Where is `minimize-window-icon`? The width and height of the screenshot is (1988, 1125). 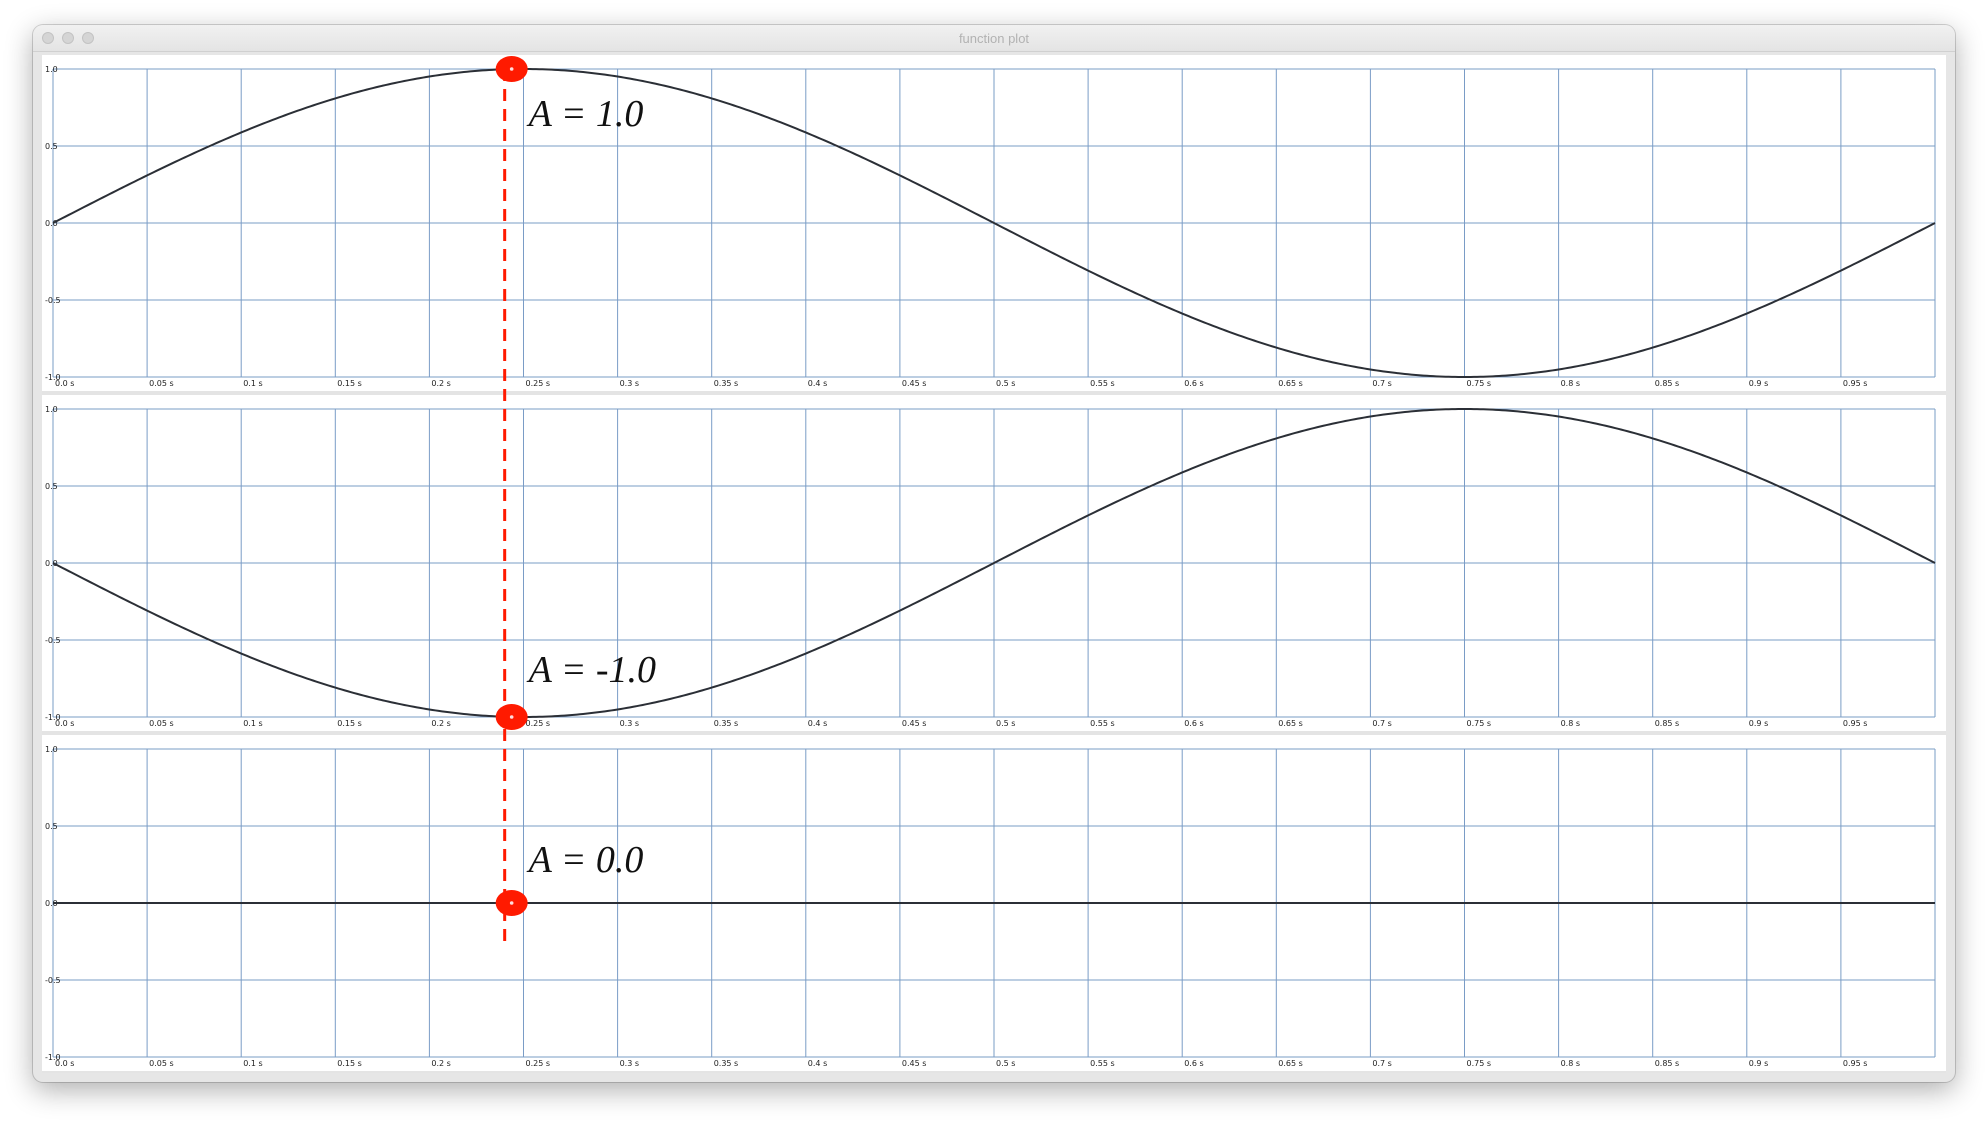
minimize-window-icon is located at coordinates (68, 38).